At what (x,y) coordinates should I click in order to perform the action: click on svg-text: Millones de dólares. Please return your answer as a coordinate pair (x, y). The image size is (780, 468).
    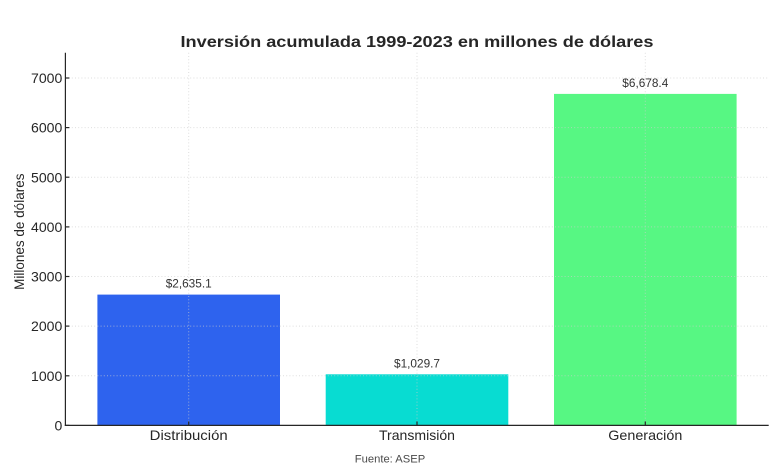
    Looking at the image, I should click on (19, 231).